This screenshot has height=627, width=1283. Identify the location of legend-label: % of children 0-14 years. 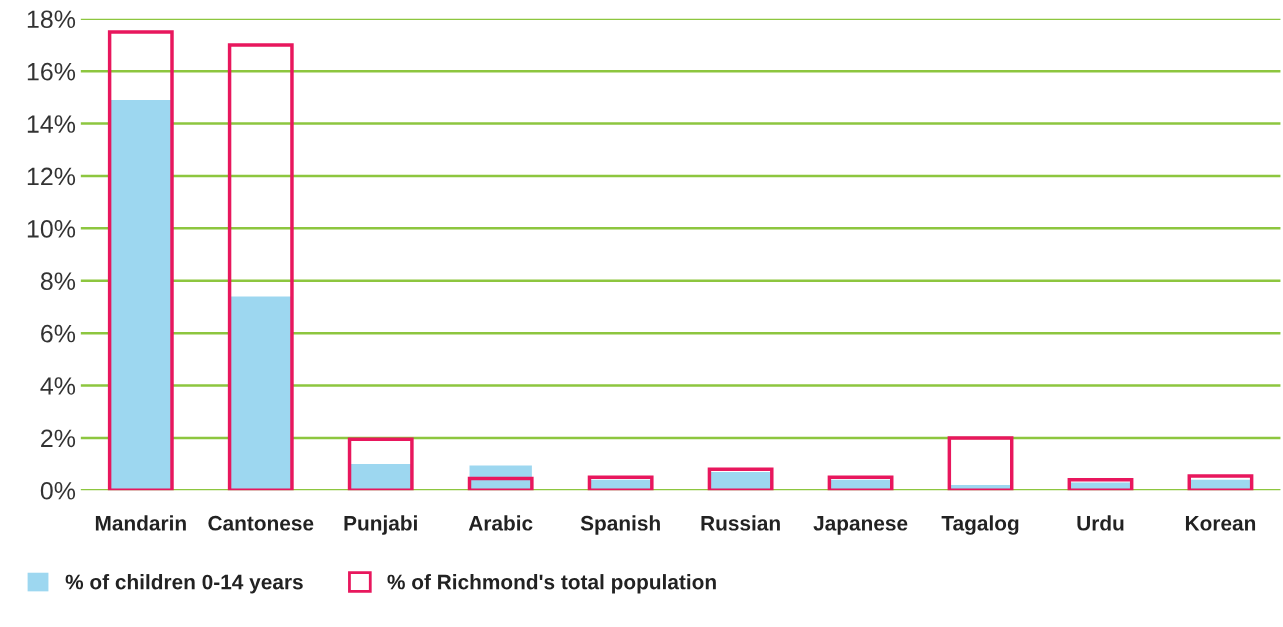
(184, 584).